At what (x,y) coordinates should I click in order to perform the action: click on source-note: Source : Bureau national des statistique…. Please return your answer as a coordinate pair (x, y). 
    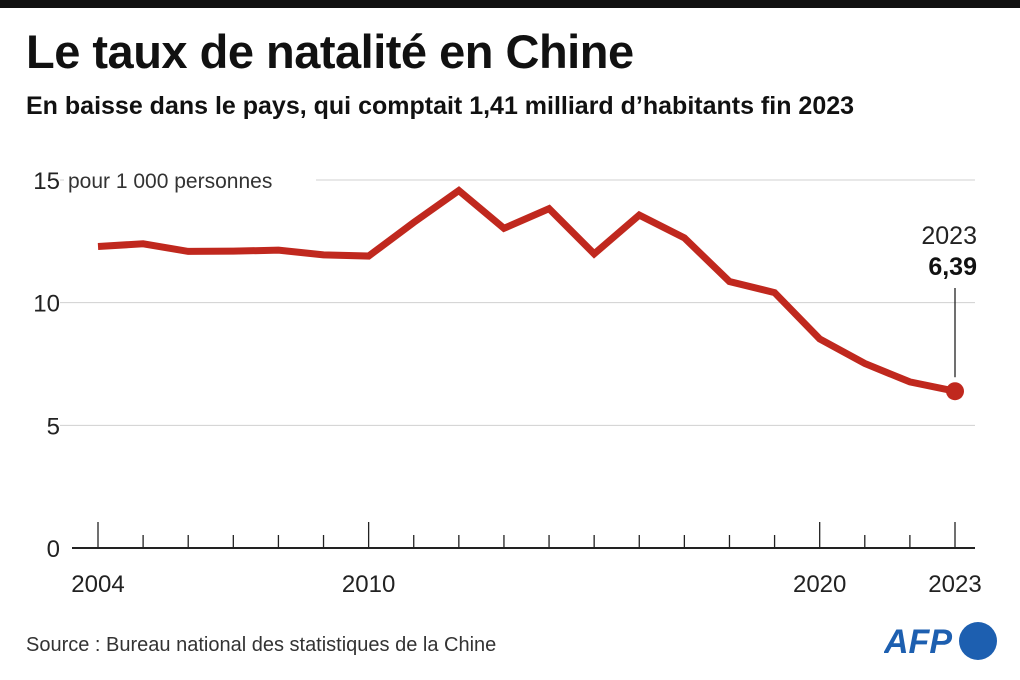
    Looking at the image, I should click on (261, 645).